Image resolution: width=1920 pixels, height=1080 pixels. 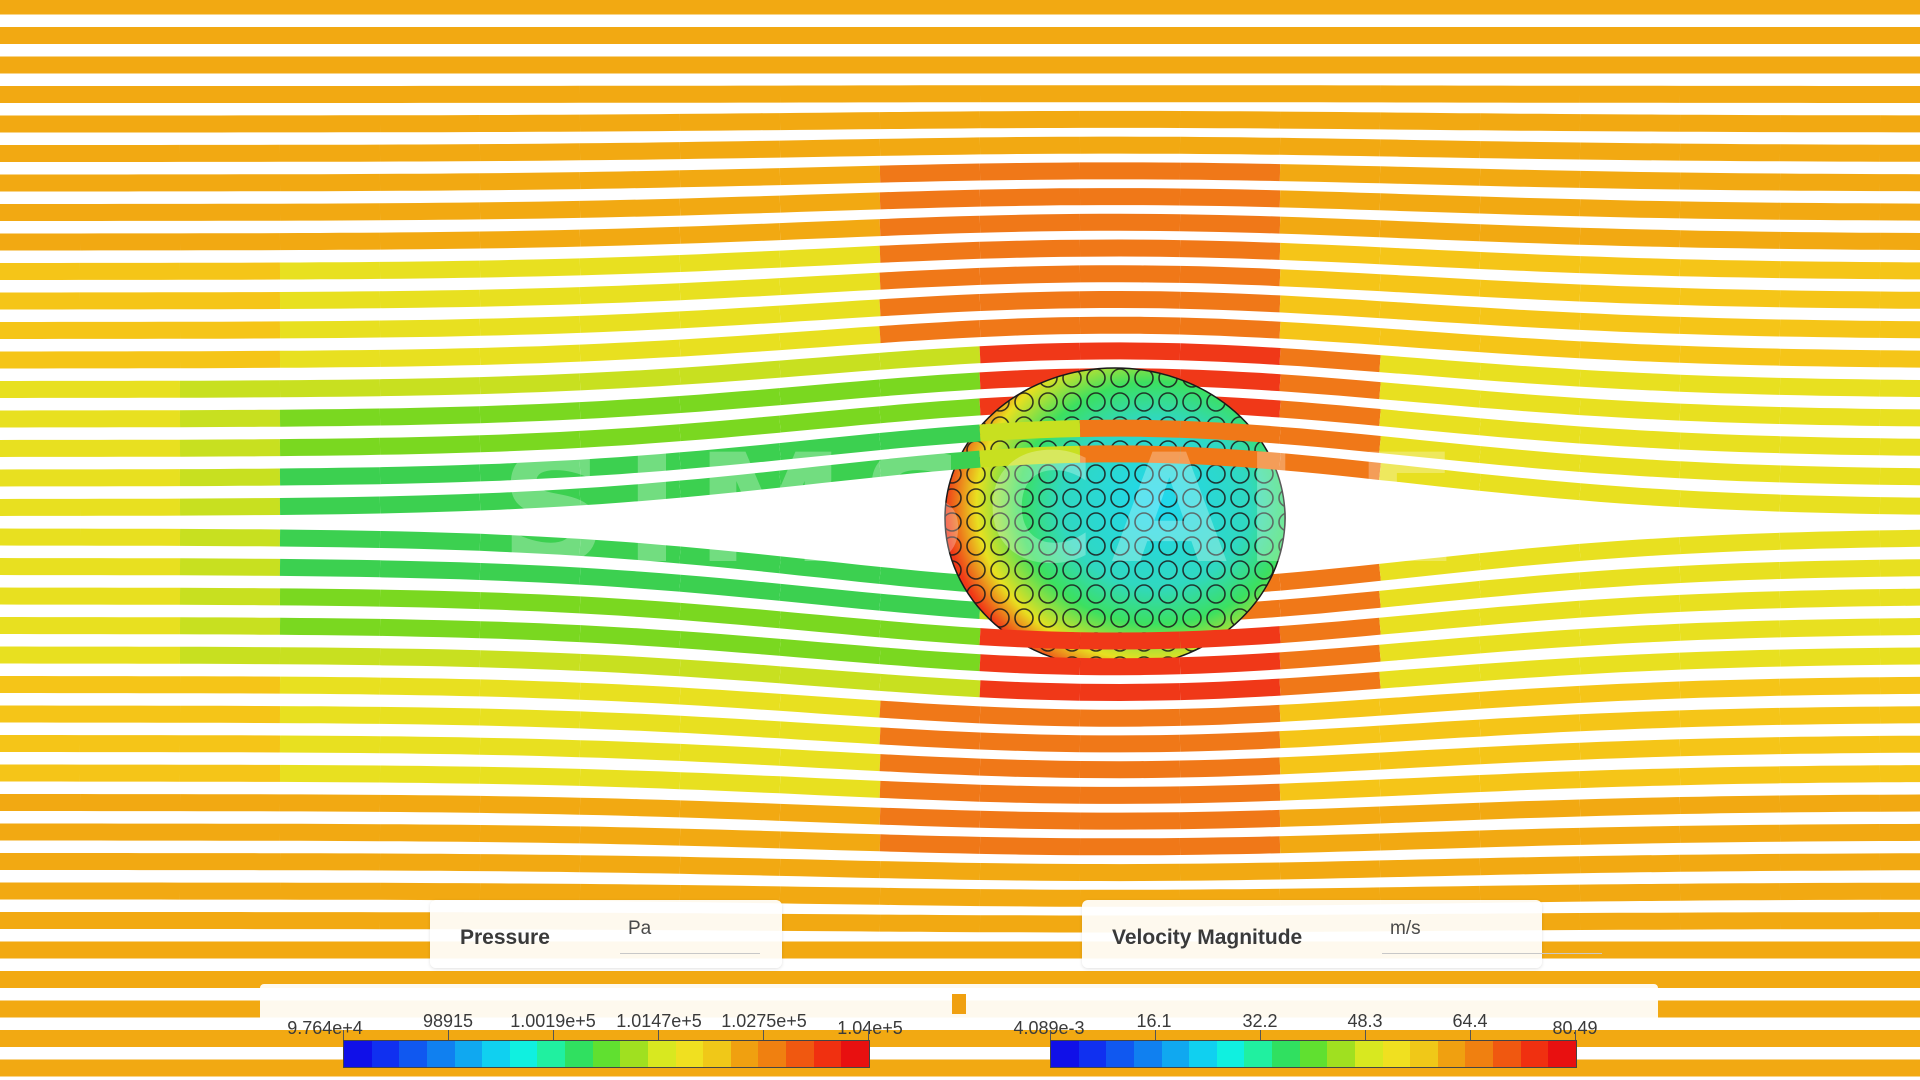 What do you see at coordinates (553, 1021) in the screenshot?
I see `pressure-tick-label: 1.0019e+5` at bounding box center [553, 1021].